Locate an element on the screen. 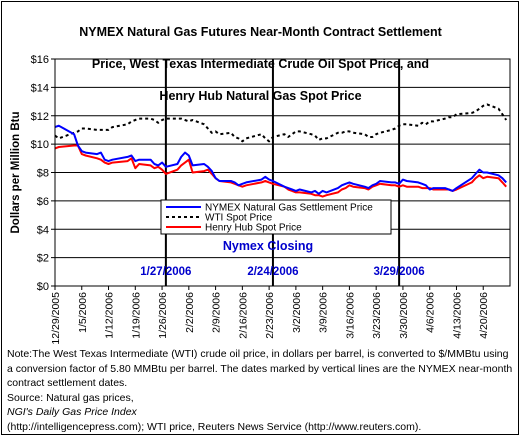 The image size is (521, 437). x-tick-label: 12/29/2005 is located at coordinates (56, 318).